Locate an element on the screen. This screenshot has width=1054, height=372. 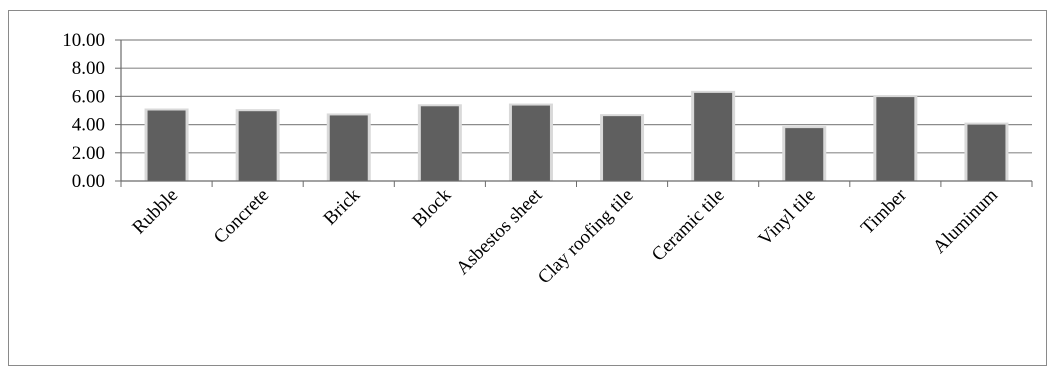
x-category-label: Ceramic tile is located at coordinates (688, 225).